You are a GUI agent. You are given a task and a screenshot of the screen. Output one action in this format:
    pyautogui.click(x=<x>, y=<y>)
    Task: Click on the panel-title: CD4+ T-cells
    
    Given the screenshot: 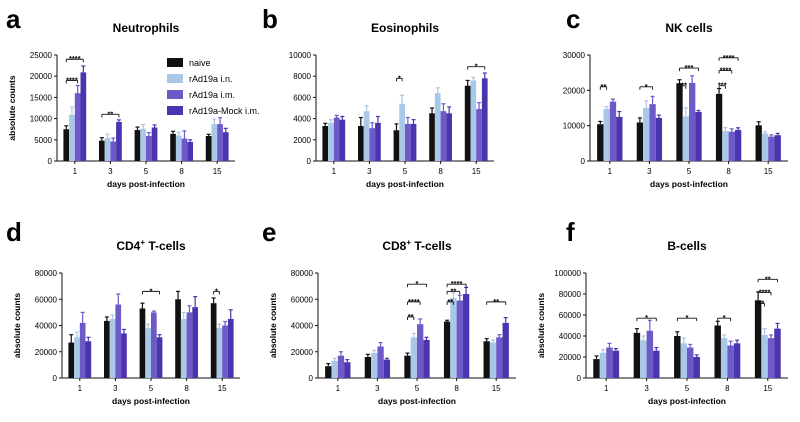 What is the action you would take?
    pyautogui.click(x=151, y=245)
    